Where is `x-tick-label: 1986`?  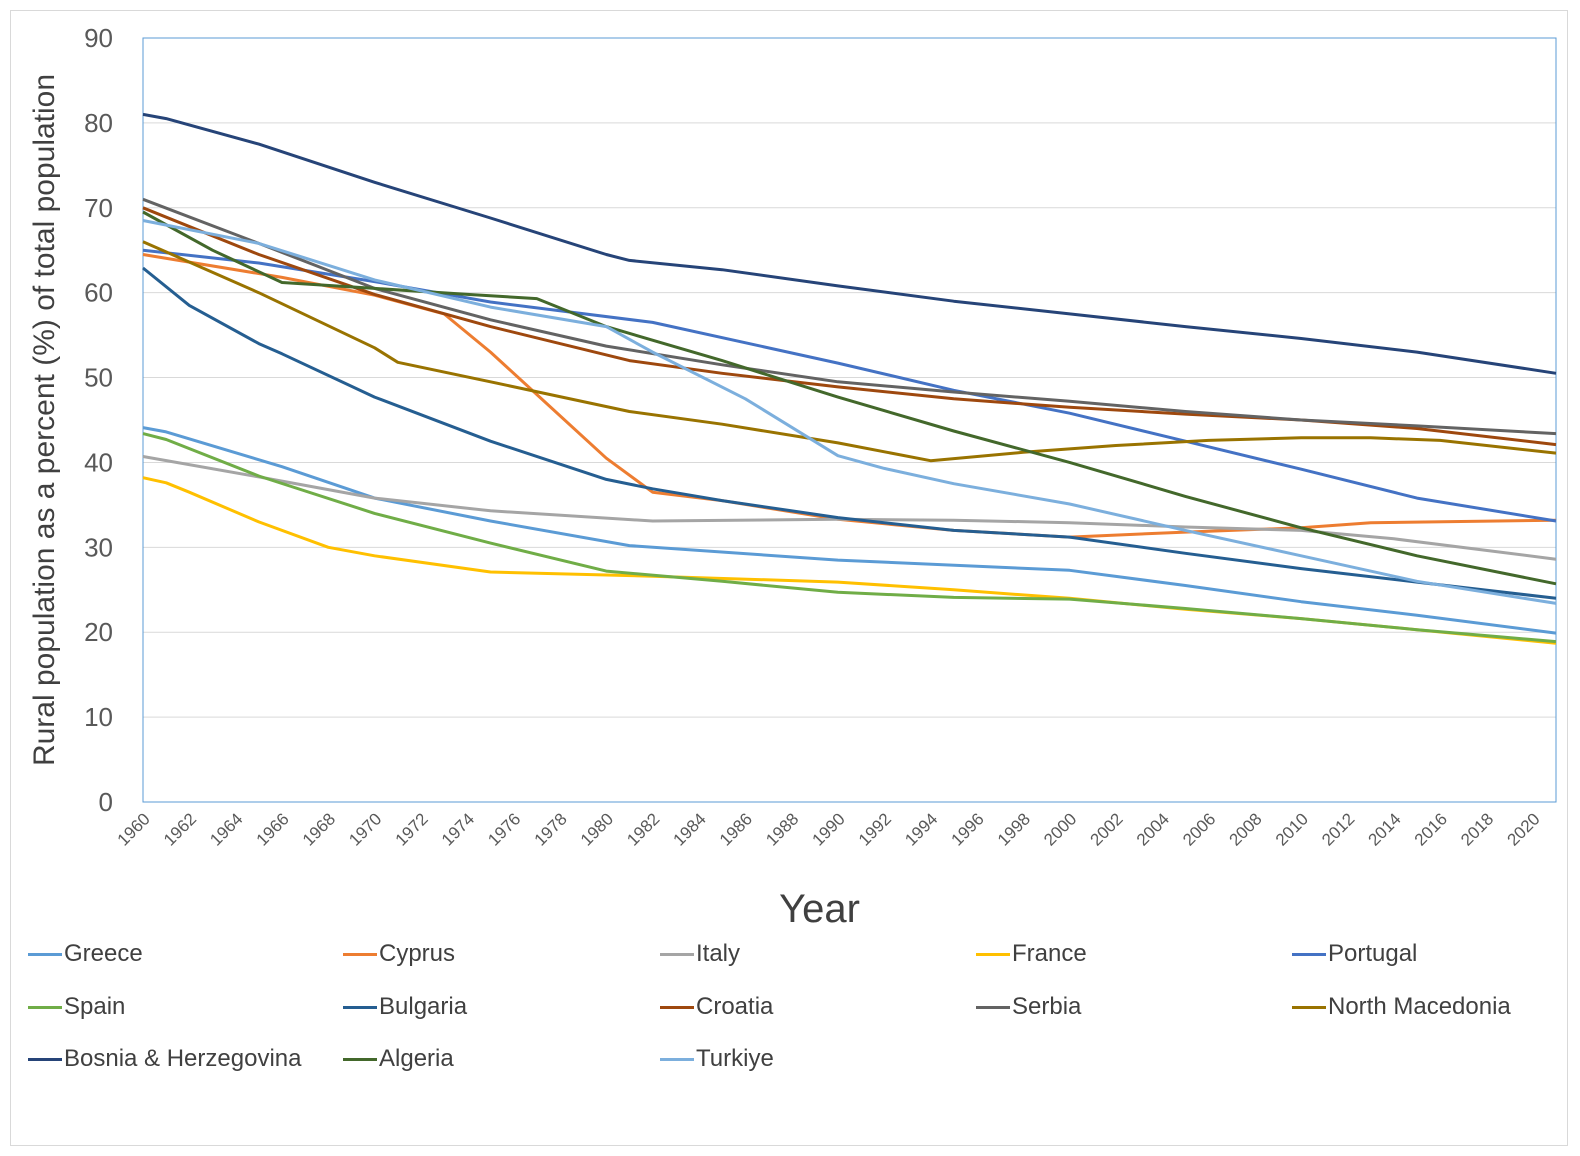
x-tick-label: 1986 is located at coordinates (736, 829).